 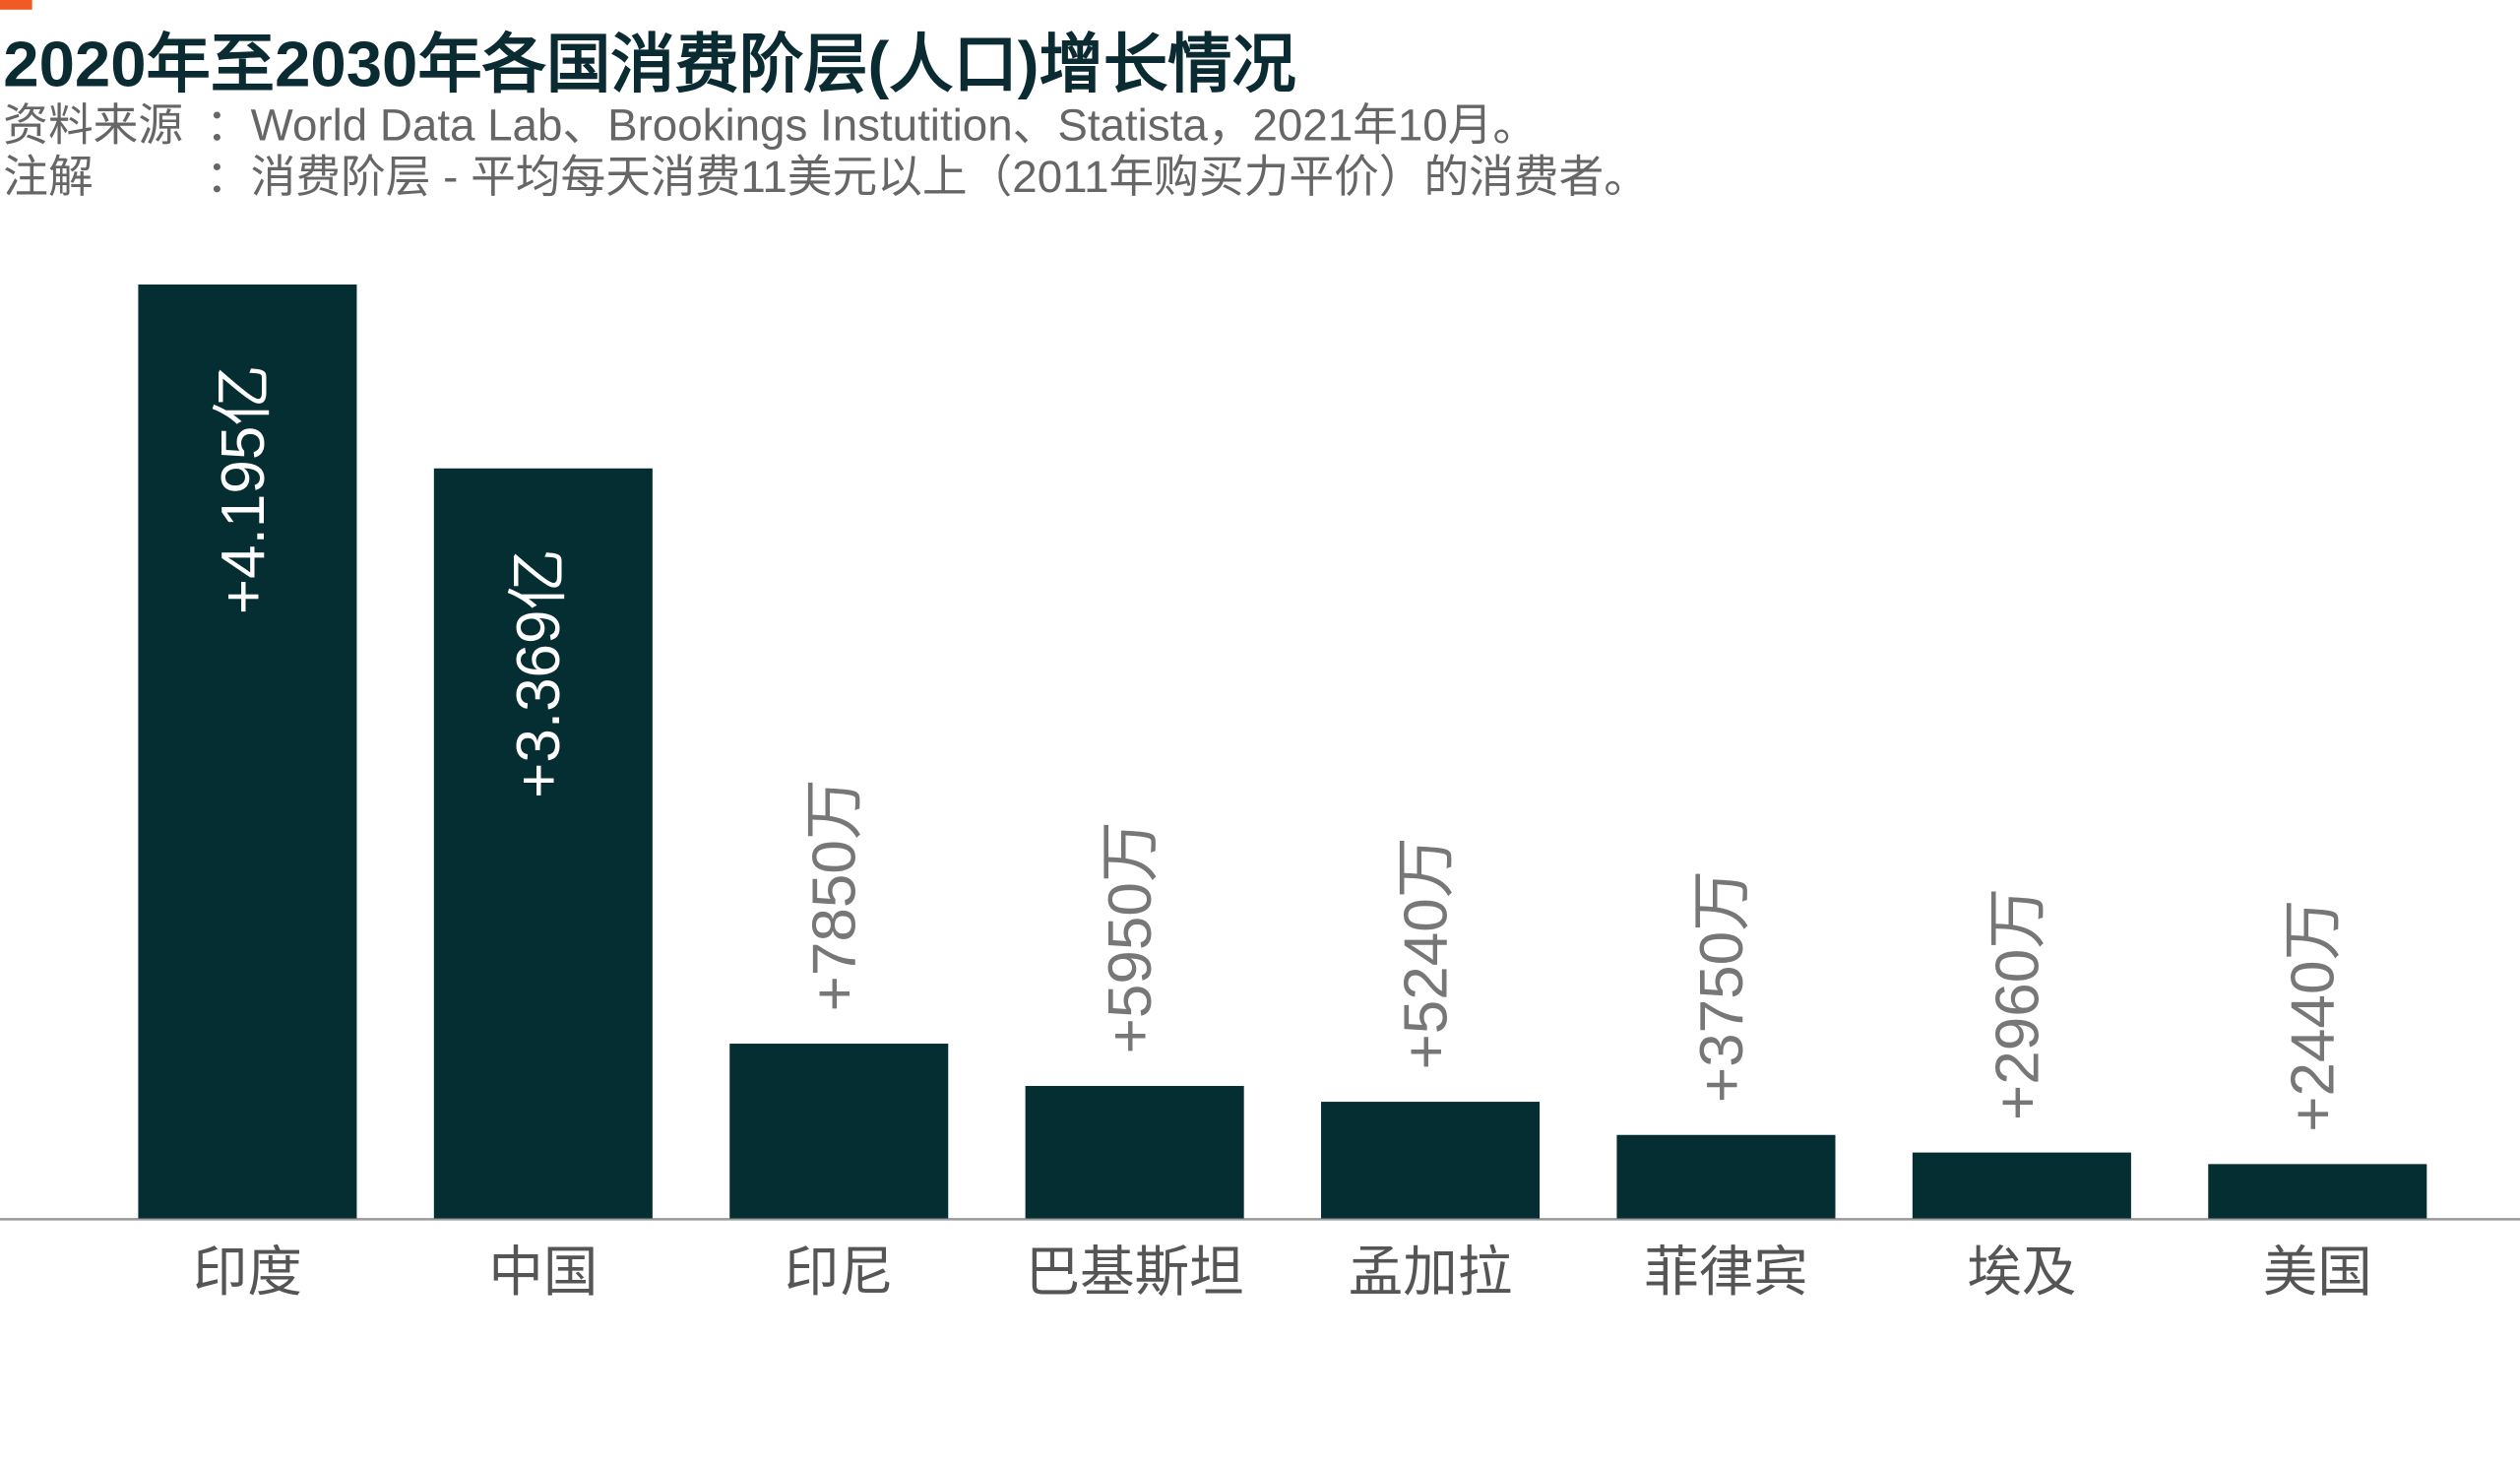 What do you see at coordinates (649, 63) in the screenshot?
I see `chart-title: 2020年至2030年各国消费阶层(人口)增长情况` at bounding box center [649, 63].